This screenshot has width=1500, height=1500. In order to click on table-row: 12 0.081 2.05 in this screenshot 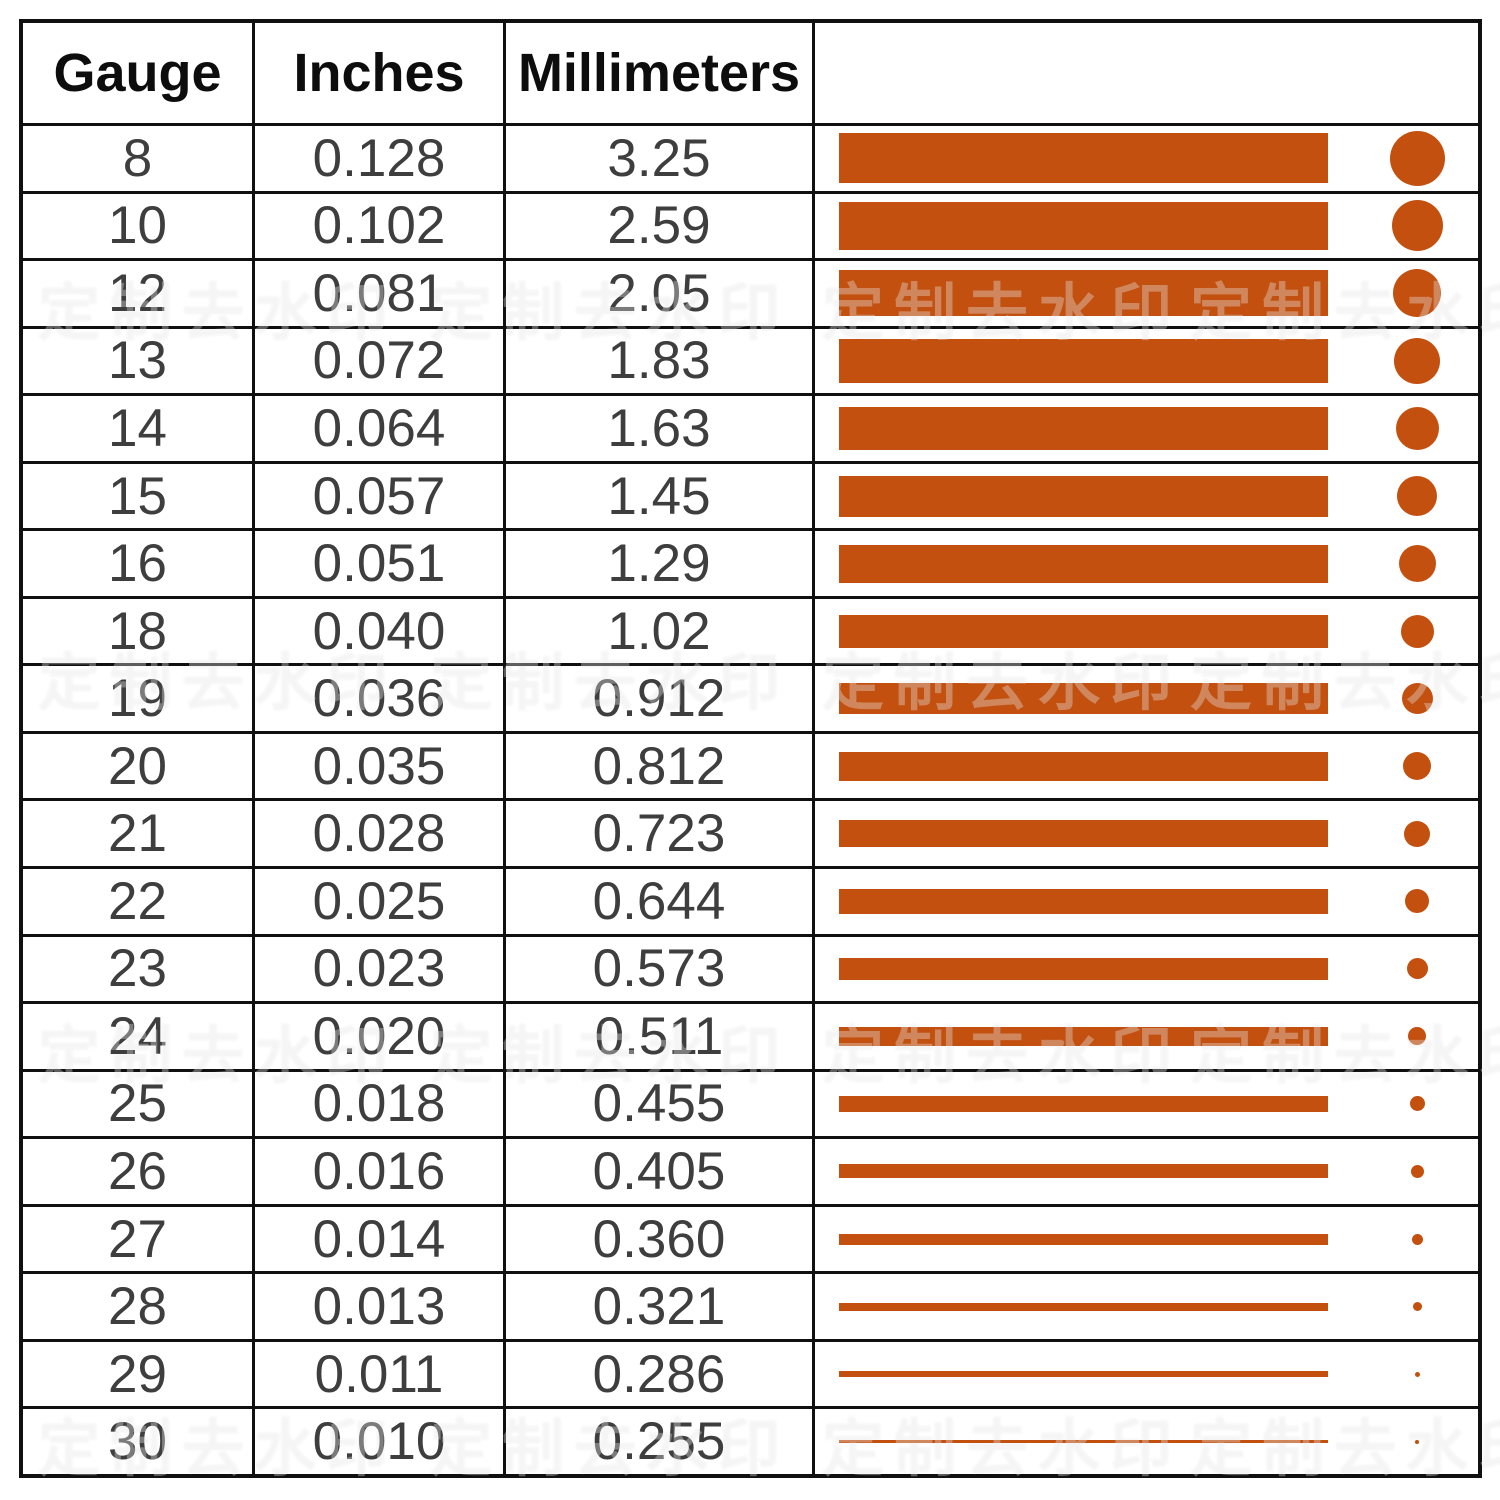, I will do `click(750, 292)`.